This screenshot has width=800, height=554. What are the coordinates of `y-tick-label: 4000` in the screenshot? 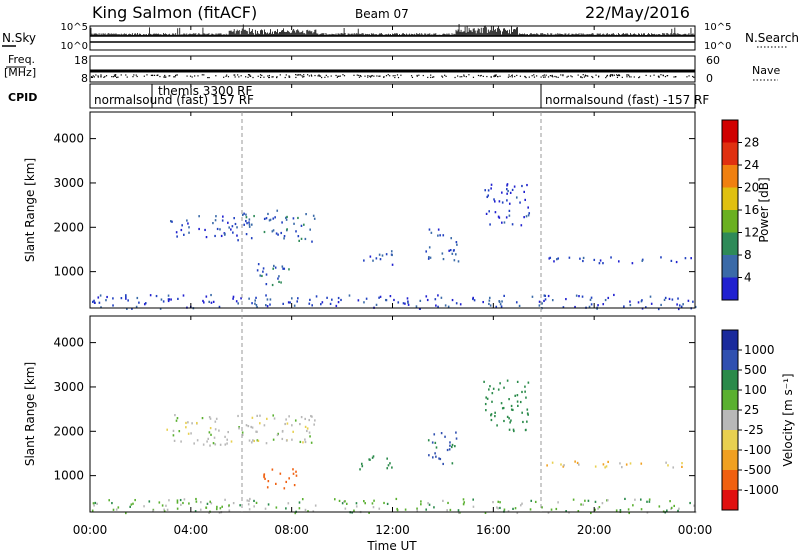 It's located at (68, 343).